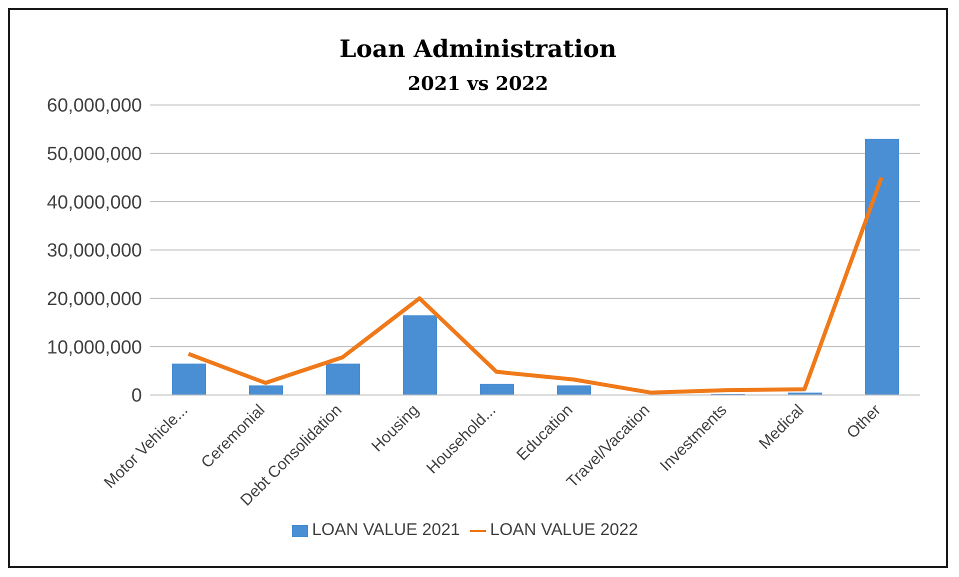  I want to click on chart-subtitle: 2021 vs 2022, so click(478, 84).